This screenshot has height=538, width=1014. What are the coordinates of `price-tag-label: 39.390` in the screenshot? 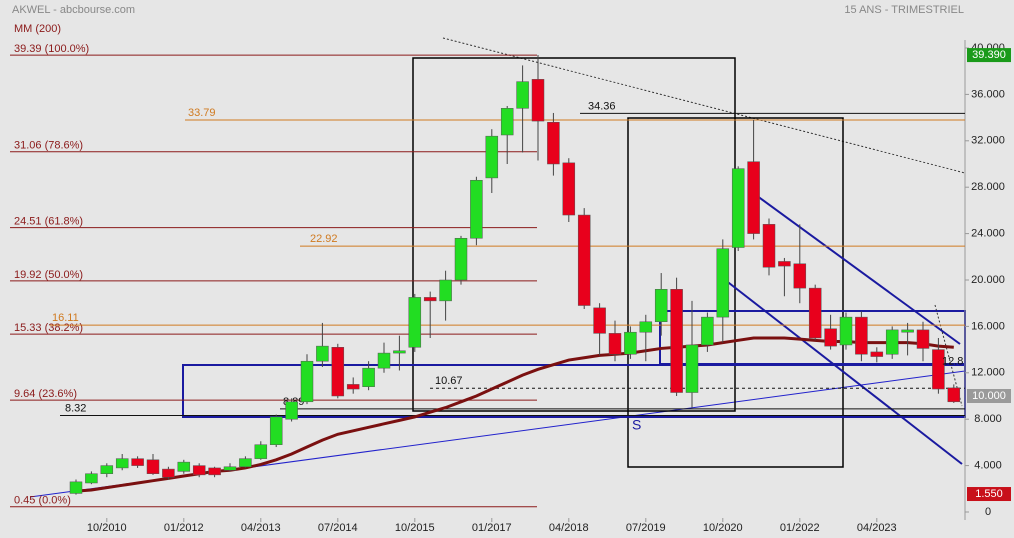 It's located at (989, 55).